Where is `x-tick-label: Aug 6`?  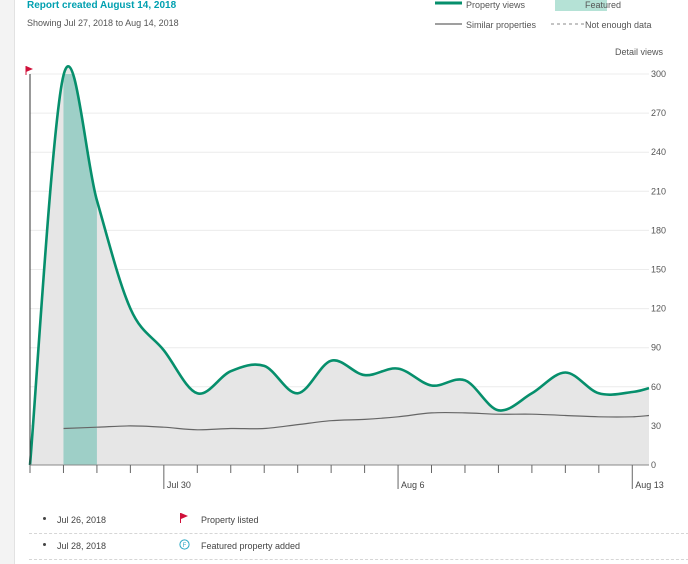 x-tick-label: Aug 6 is located at coordinates (413, 485).